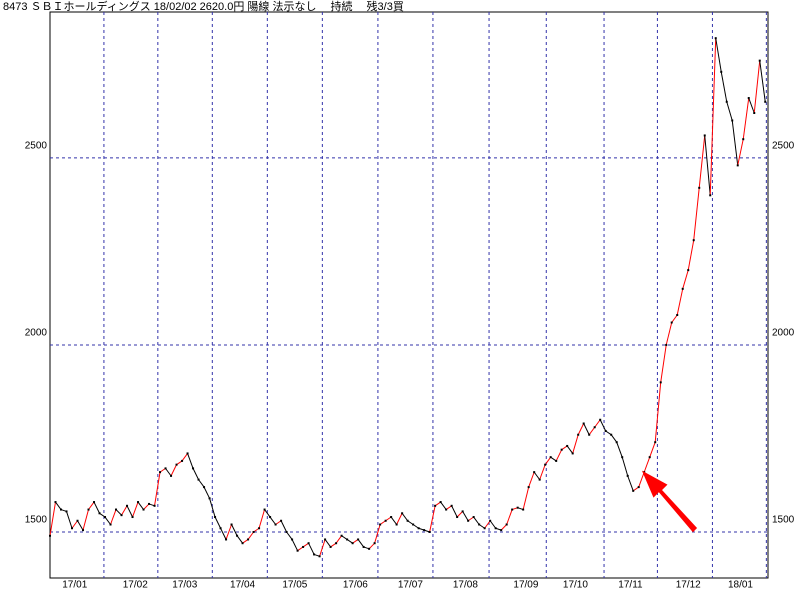 This screenshot has height=596, width=800. What do you see at coordinates (669, 501) in the screenshot?
I see `arrow` at bounding box center [669, 501].